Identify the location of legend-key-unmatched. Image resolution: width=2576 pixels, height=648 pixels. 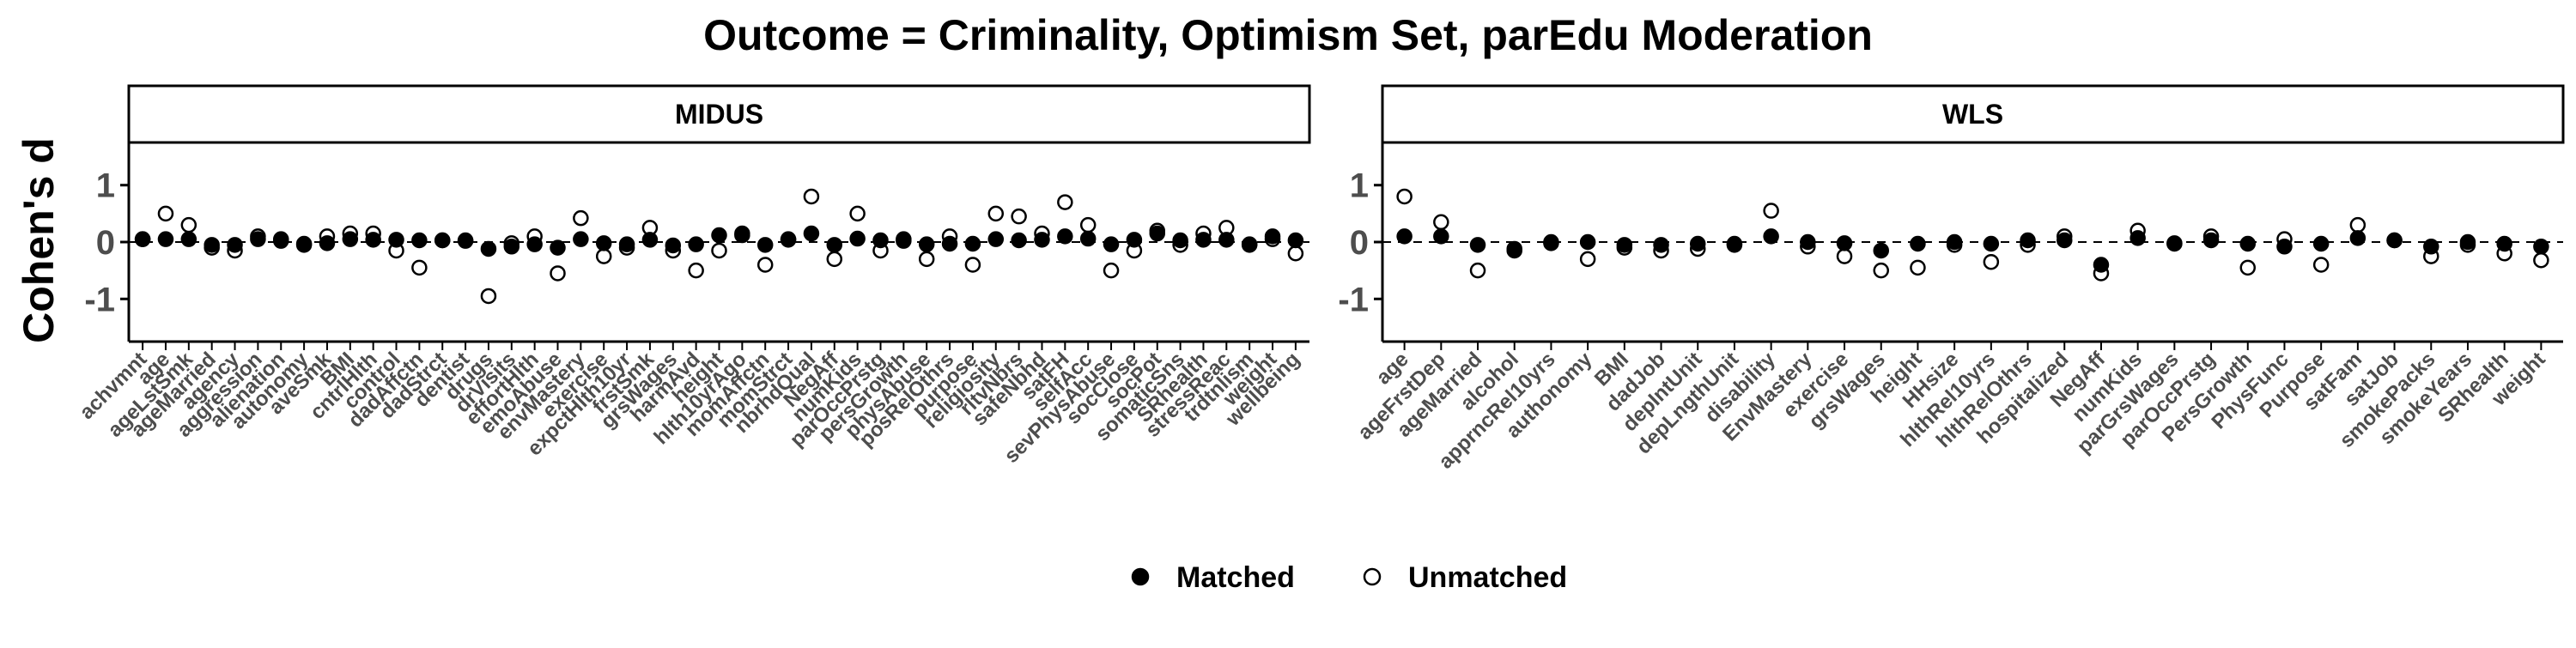
(1372, 576).